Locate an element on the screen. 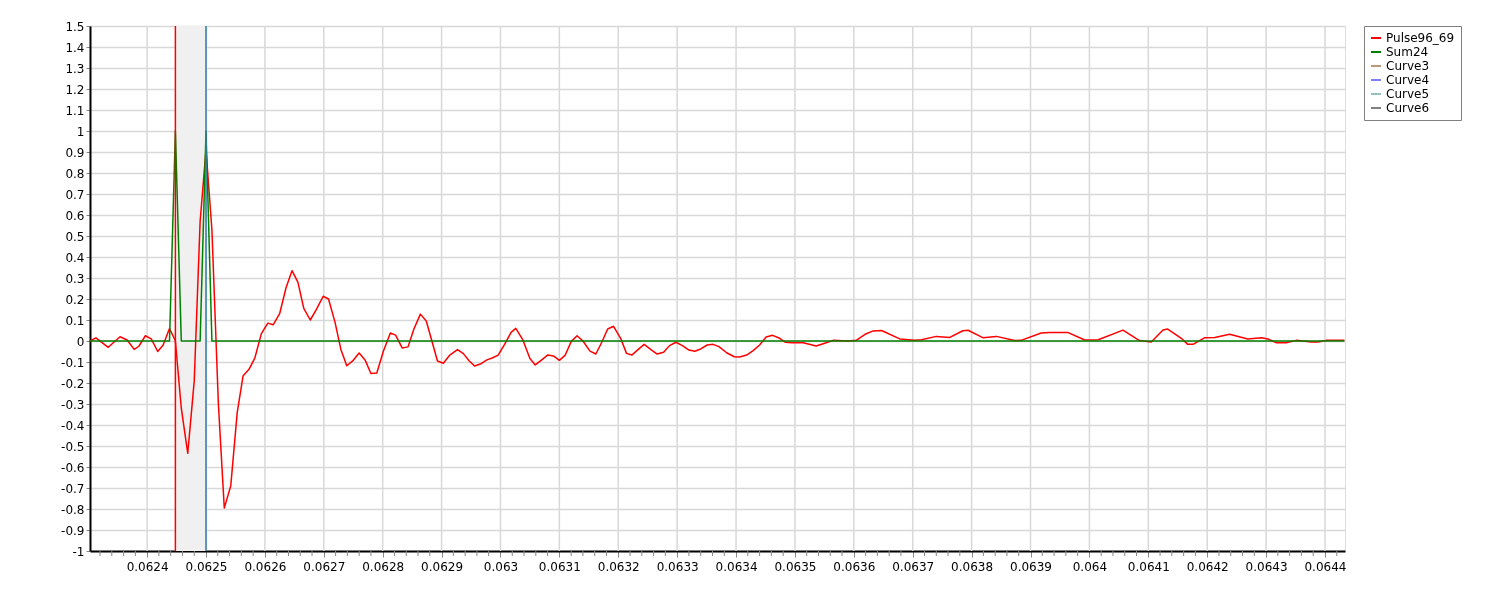 This screenshot has height=600, width=1500. legend-label: Curve5 is located at coordinates (1408, 94).